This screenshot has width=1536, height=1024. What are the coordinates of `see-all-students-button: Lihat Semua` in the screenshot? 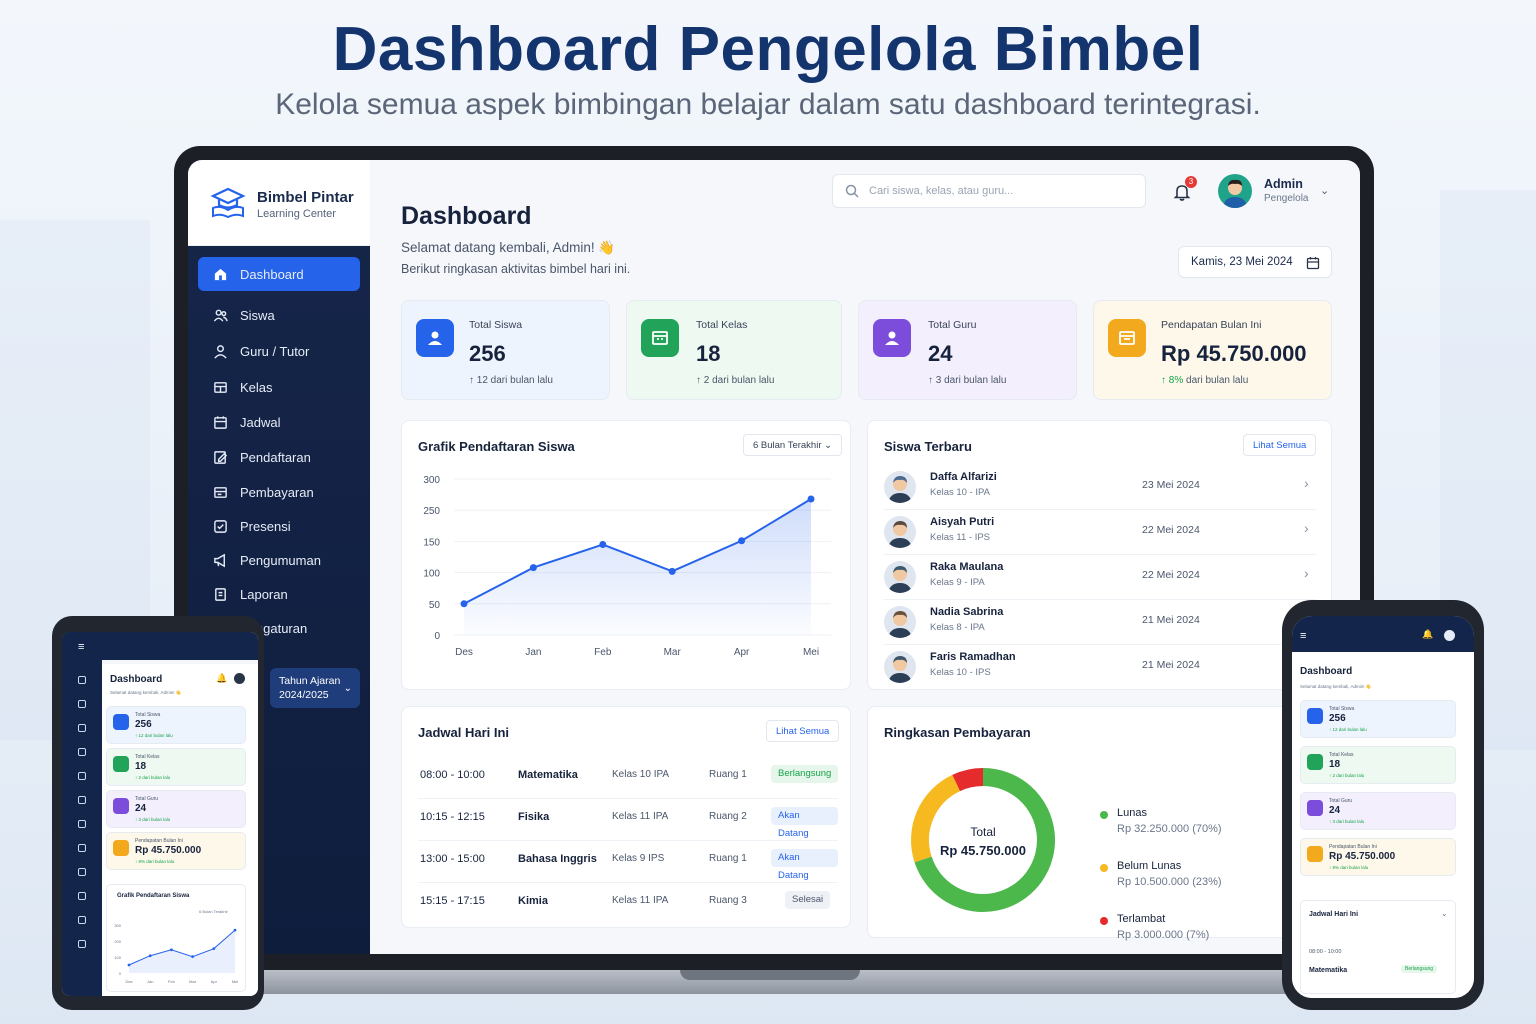 It's located at (1280, 445).